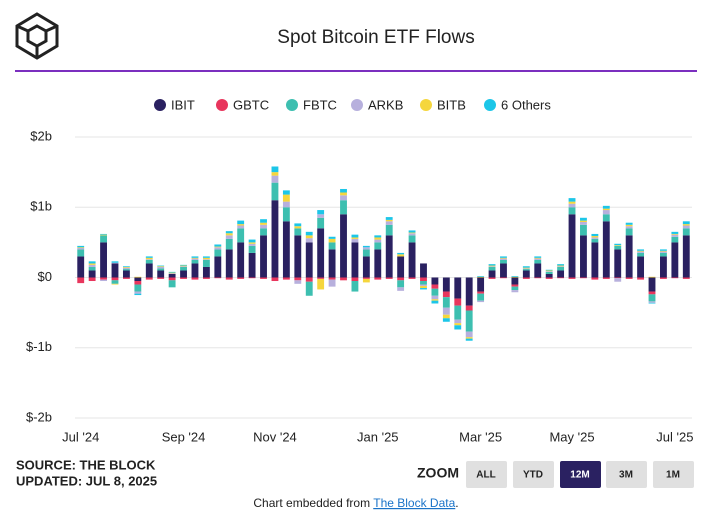 This screenshot has height=518, width=712. I want to click on zoom-button-label: YTD, so click(533, 475).